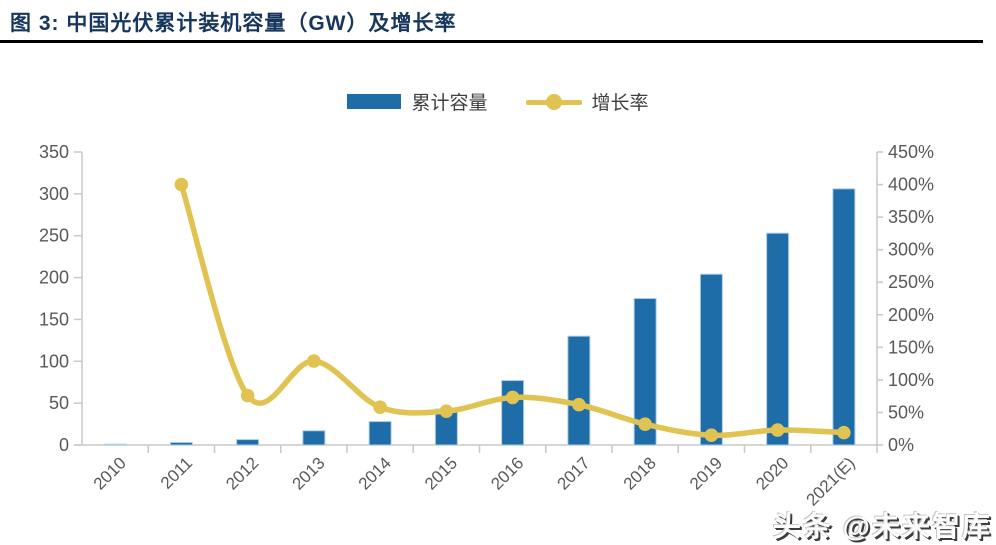  What do you see at coordinates (911, 315) in the screenshot?
I see `right-axis-tick-label: 200%` at bounding box center [911, 315].